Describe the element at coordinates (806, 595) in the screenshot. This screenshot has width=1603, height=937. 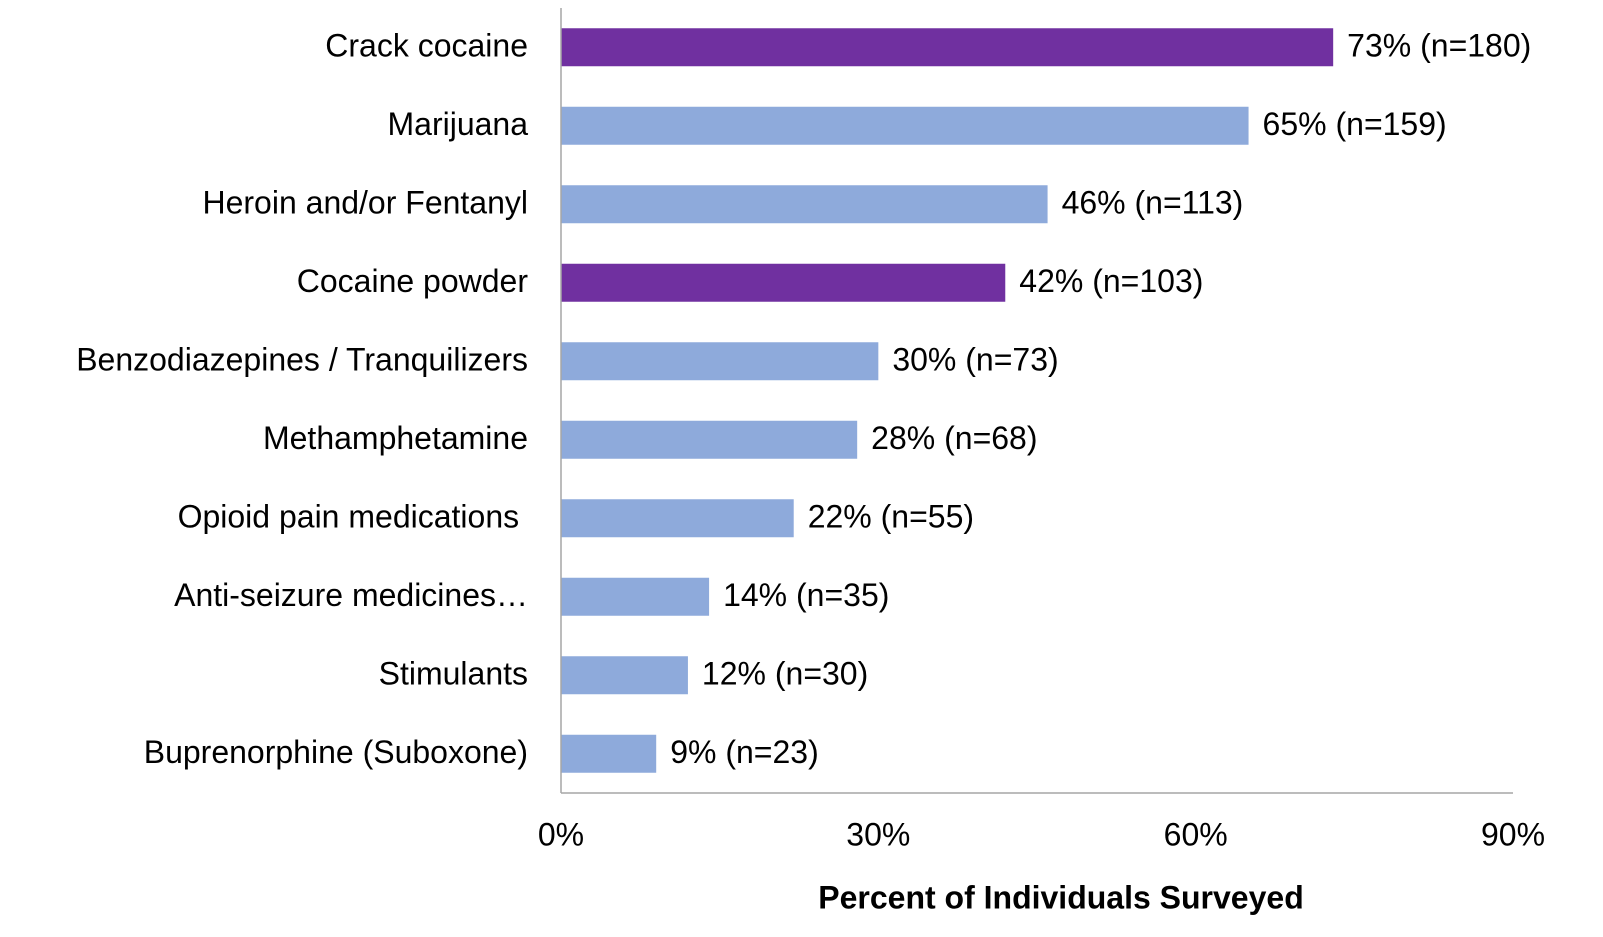
I see `value-label: 14% (n=35)` at that location.